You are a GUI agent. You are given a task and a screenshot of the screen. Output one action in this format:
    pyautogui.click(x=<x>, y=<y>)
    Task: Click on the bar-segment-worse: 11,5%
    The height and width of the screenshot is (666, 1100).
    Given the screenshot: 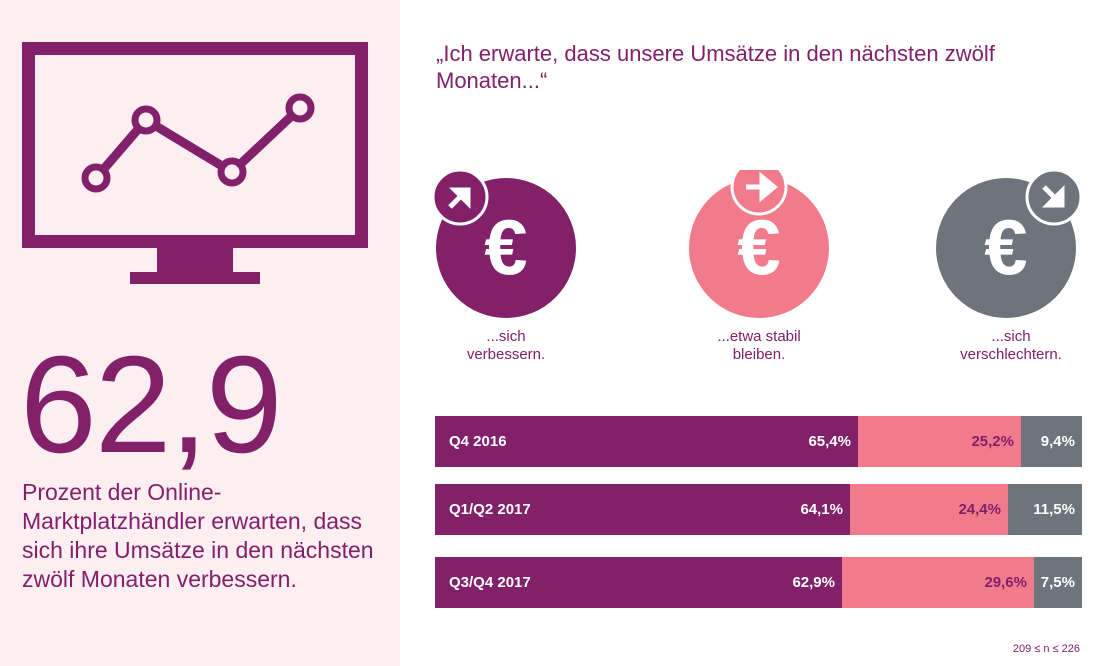 What is the action you would take?
    pyautogui.click(x=1045, y=509)
    